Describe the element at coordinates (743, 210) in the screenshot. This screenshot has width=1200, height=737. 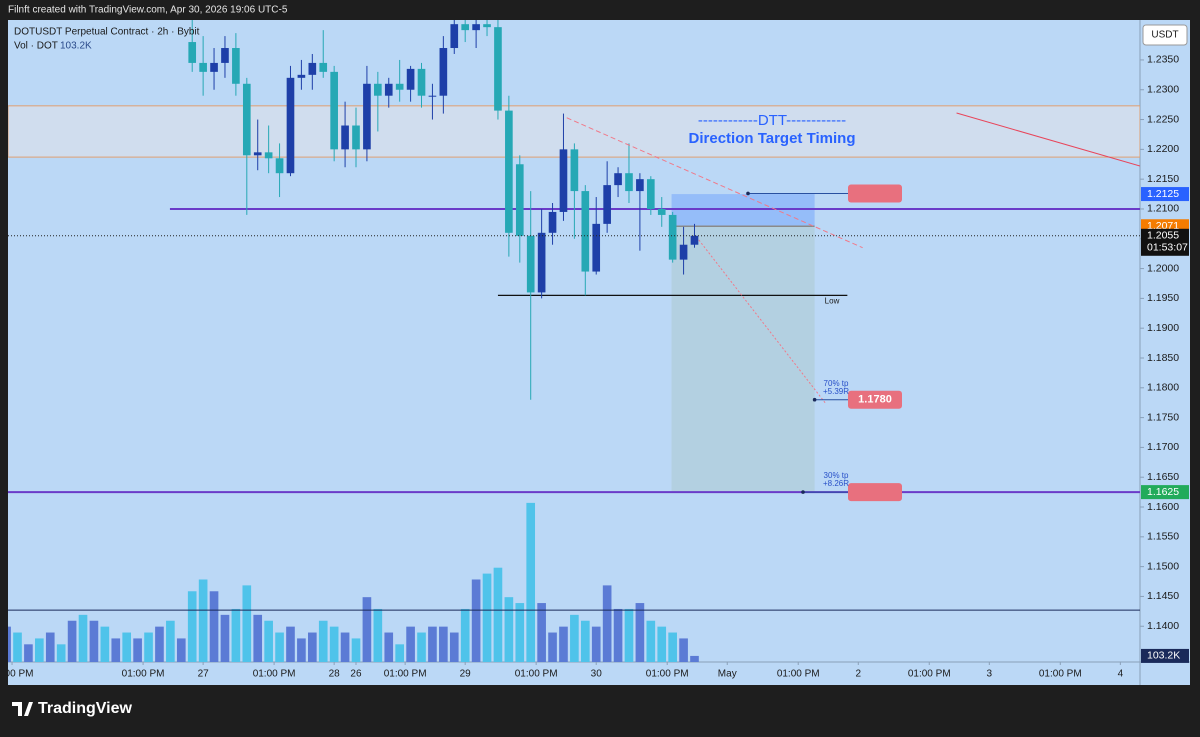
I see `position-risk` at that location.